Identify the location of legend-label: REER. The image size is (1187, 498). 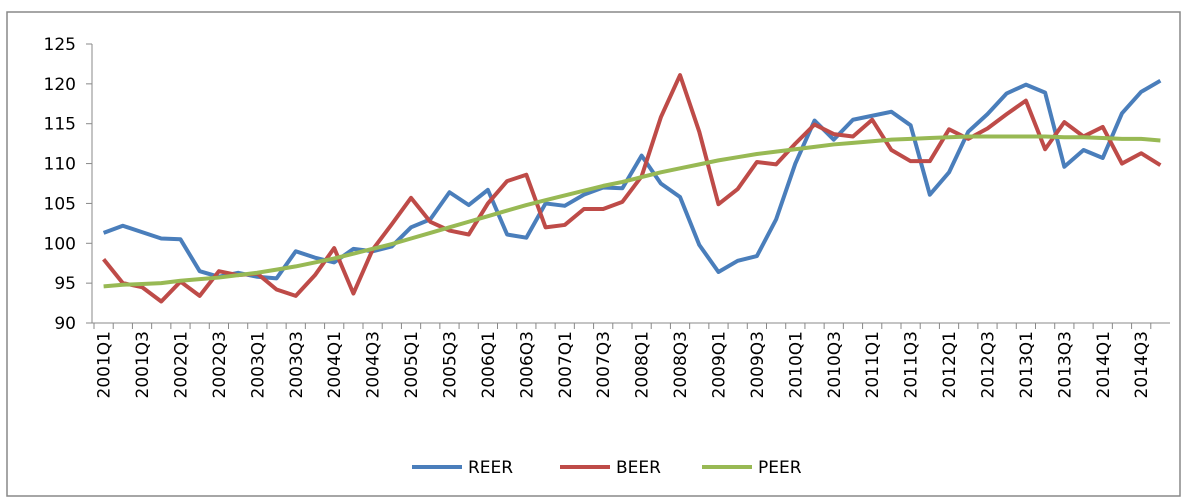
(490, 468).